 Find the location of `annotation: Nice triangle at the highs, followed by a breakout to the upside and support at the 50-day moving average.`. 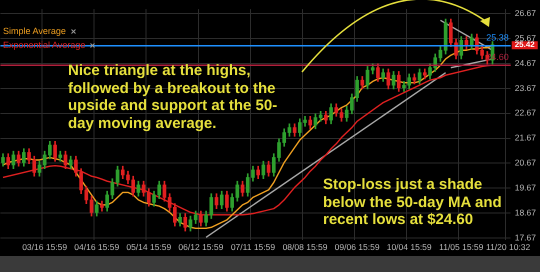

annotation: Nice triangle at the highs, followed by a breakout to the upside and support at the 50-day moving average. is located at coordinates (173, 97).